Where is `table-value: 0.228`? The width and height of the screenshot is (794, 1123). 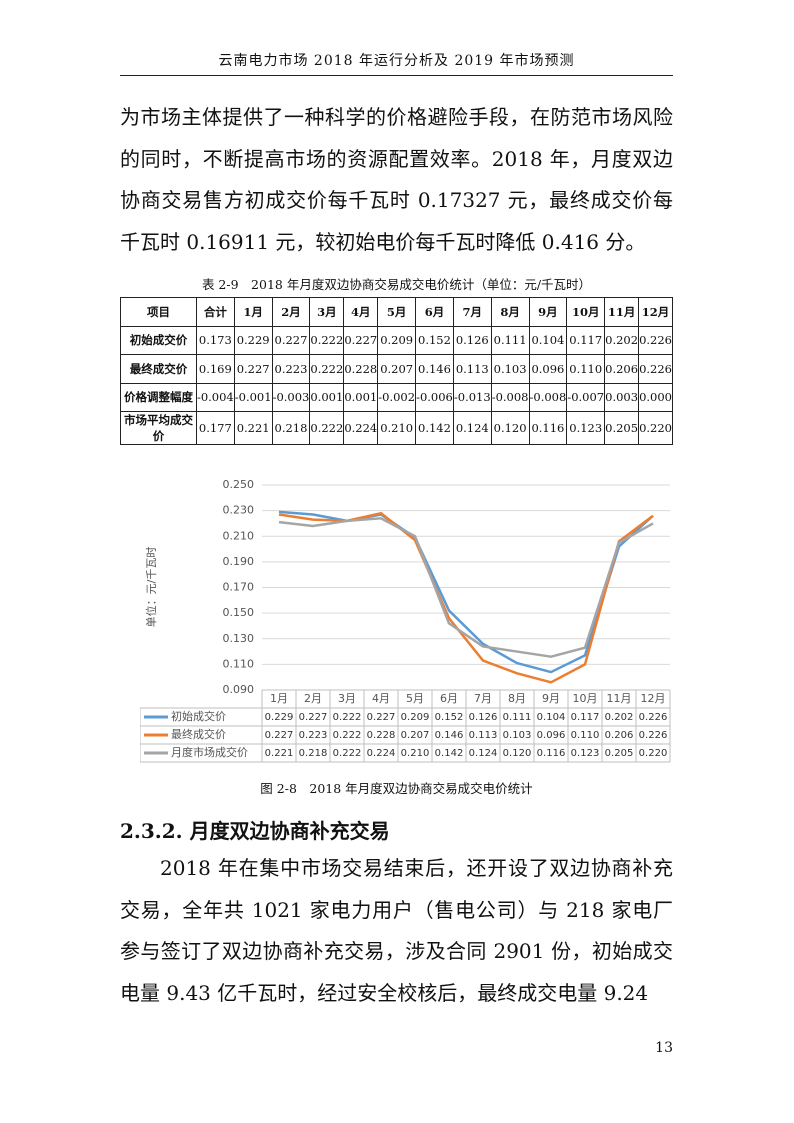
table-value: 0.228 is located at coordinates (381, 735).